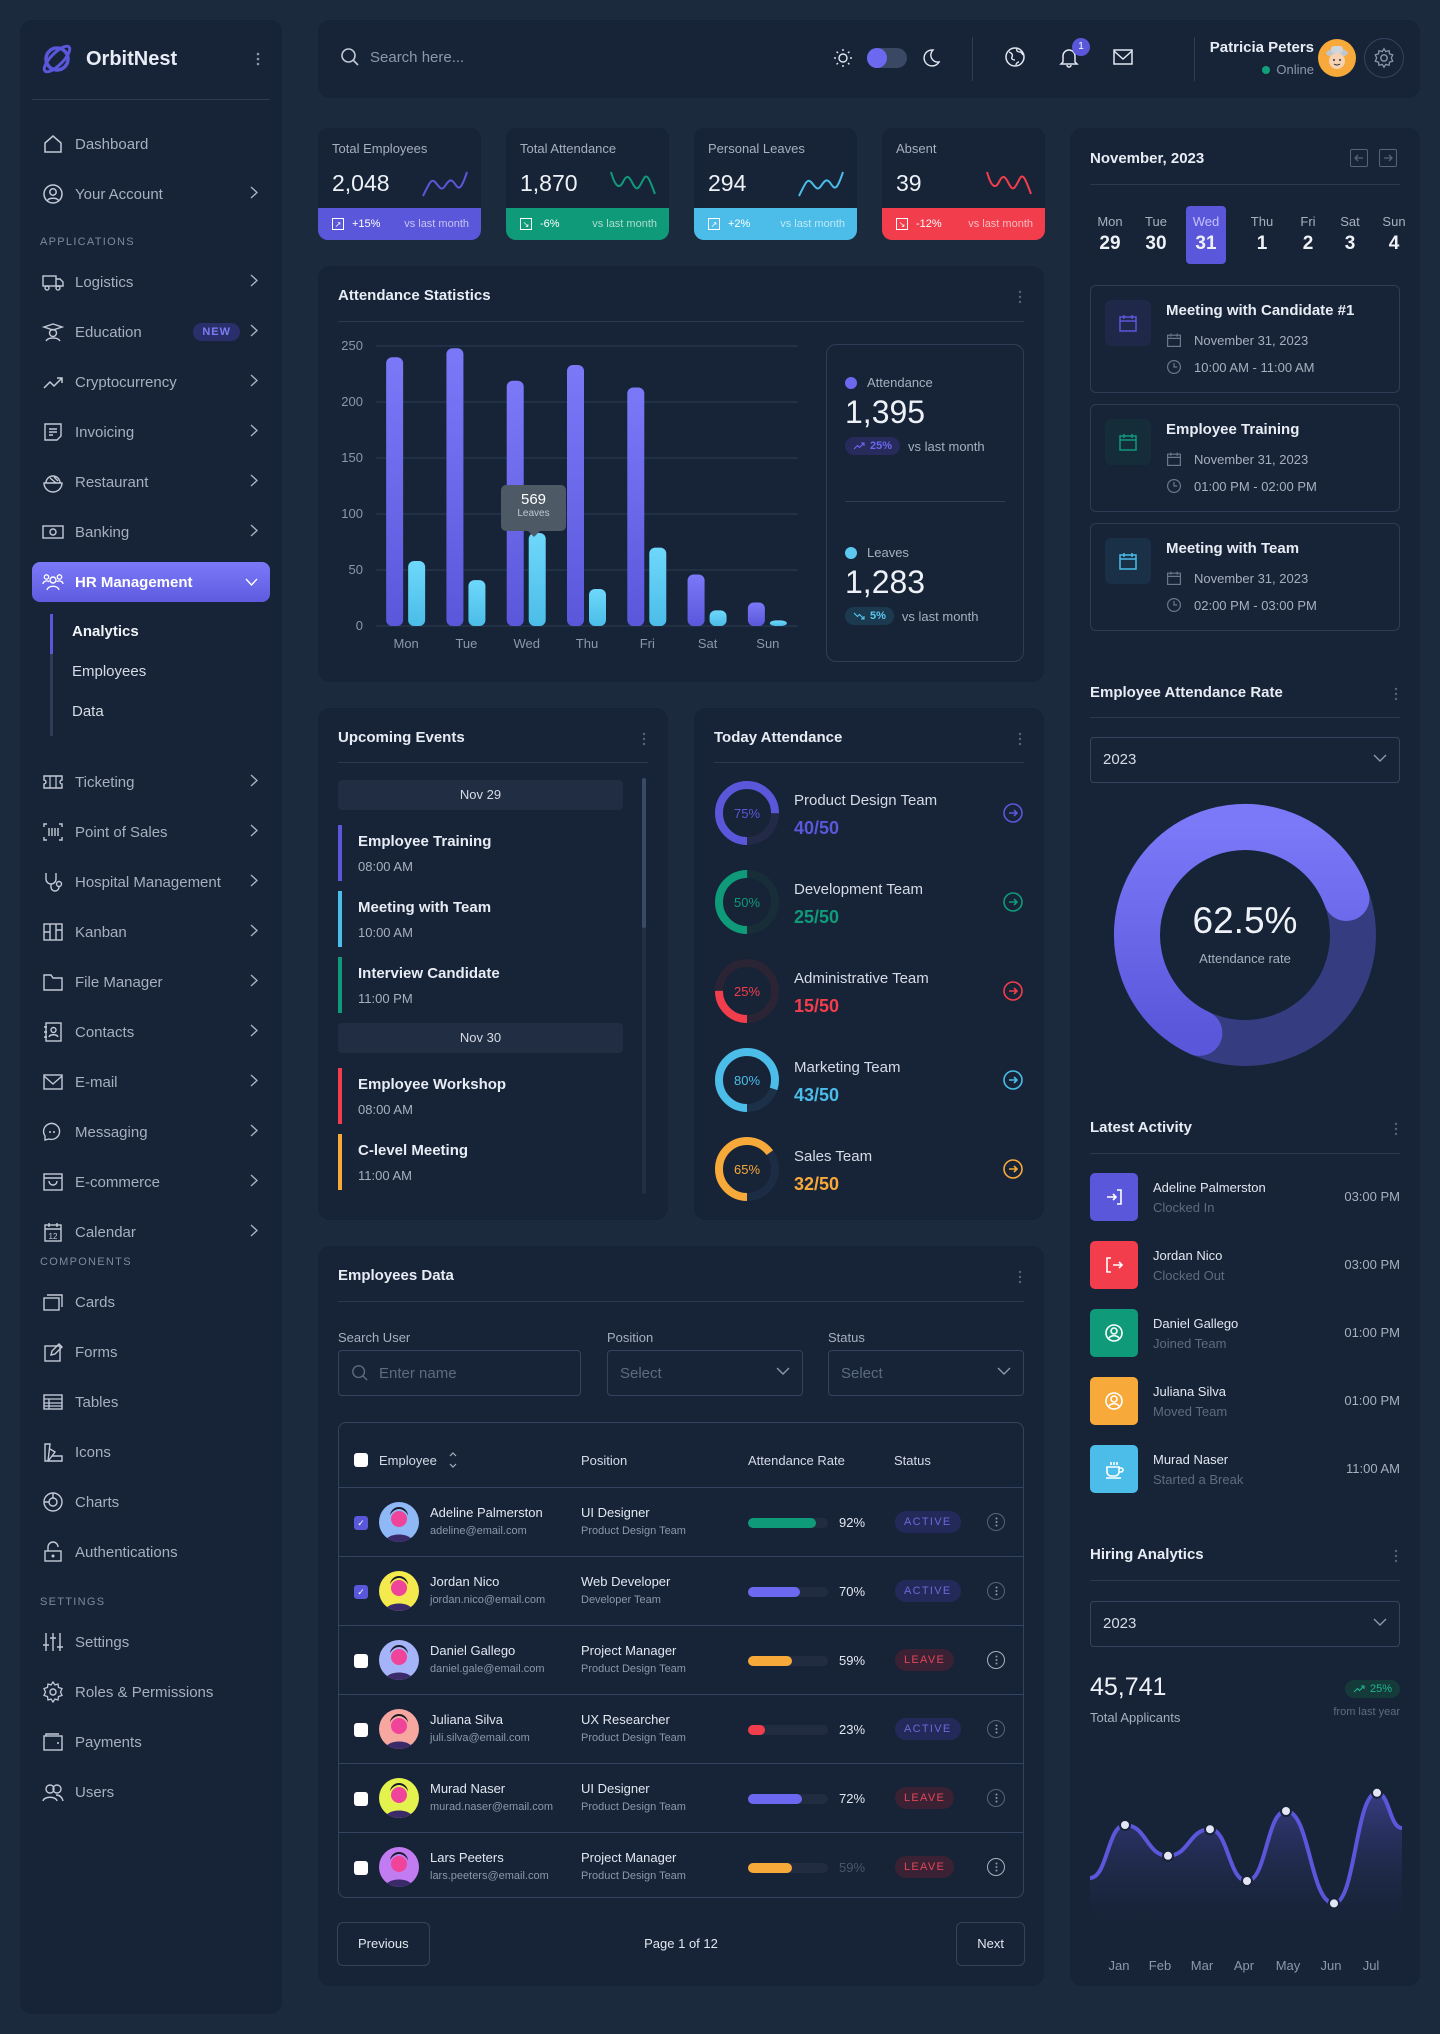 The height and width of the screenshot is (2034, 1440). Describe the element at coordinates (473, 1650) in the screenshot. I see `employee-name: Daniel Gallego` at that location.